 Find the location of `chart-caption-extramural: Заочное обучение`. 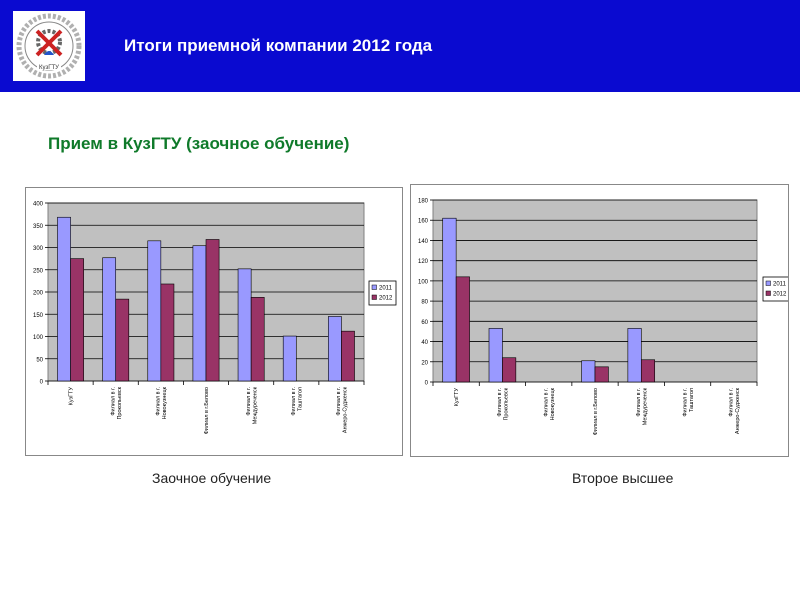

chart-caption-extramural: Заочное обучение is located at coordinates (212, 478).